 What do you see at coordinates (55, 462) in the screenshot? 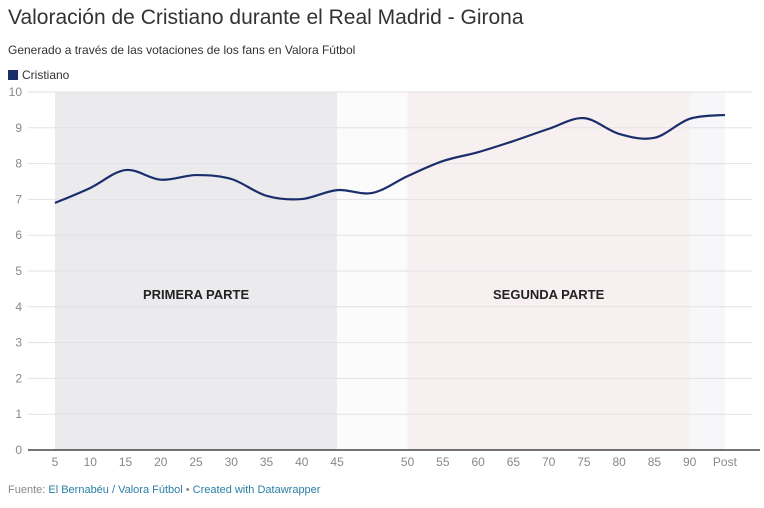
I see `x-tick-label: 5` at bounding box center [55, 462].